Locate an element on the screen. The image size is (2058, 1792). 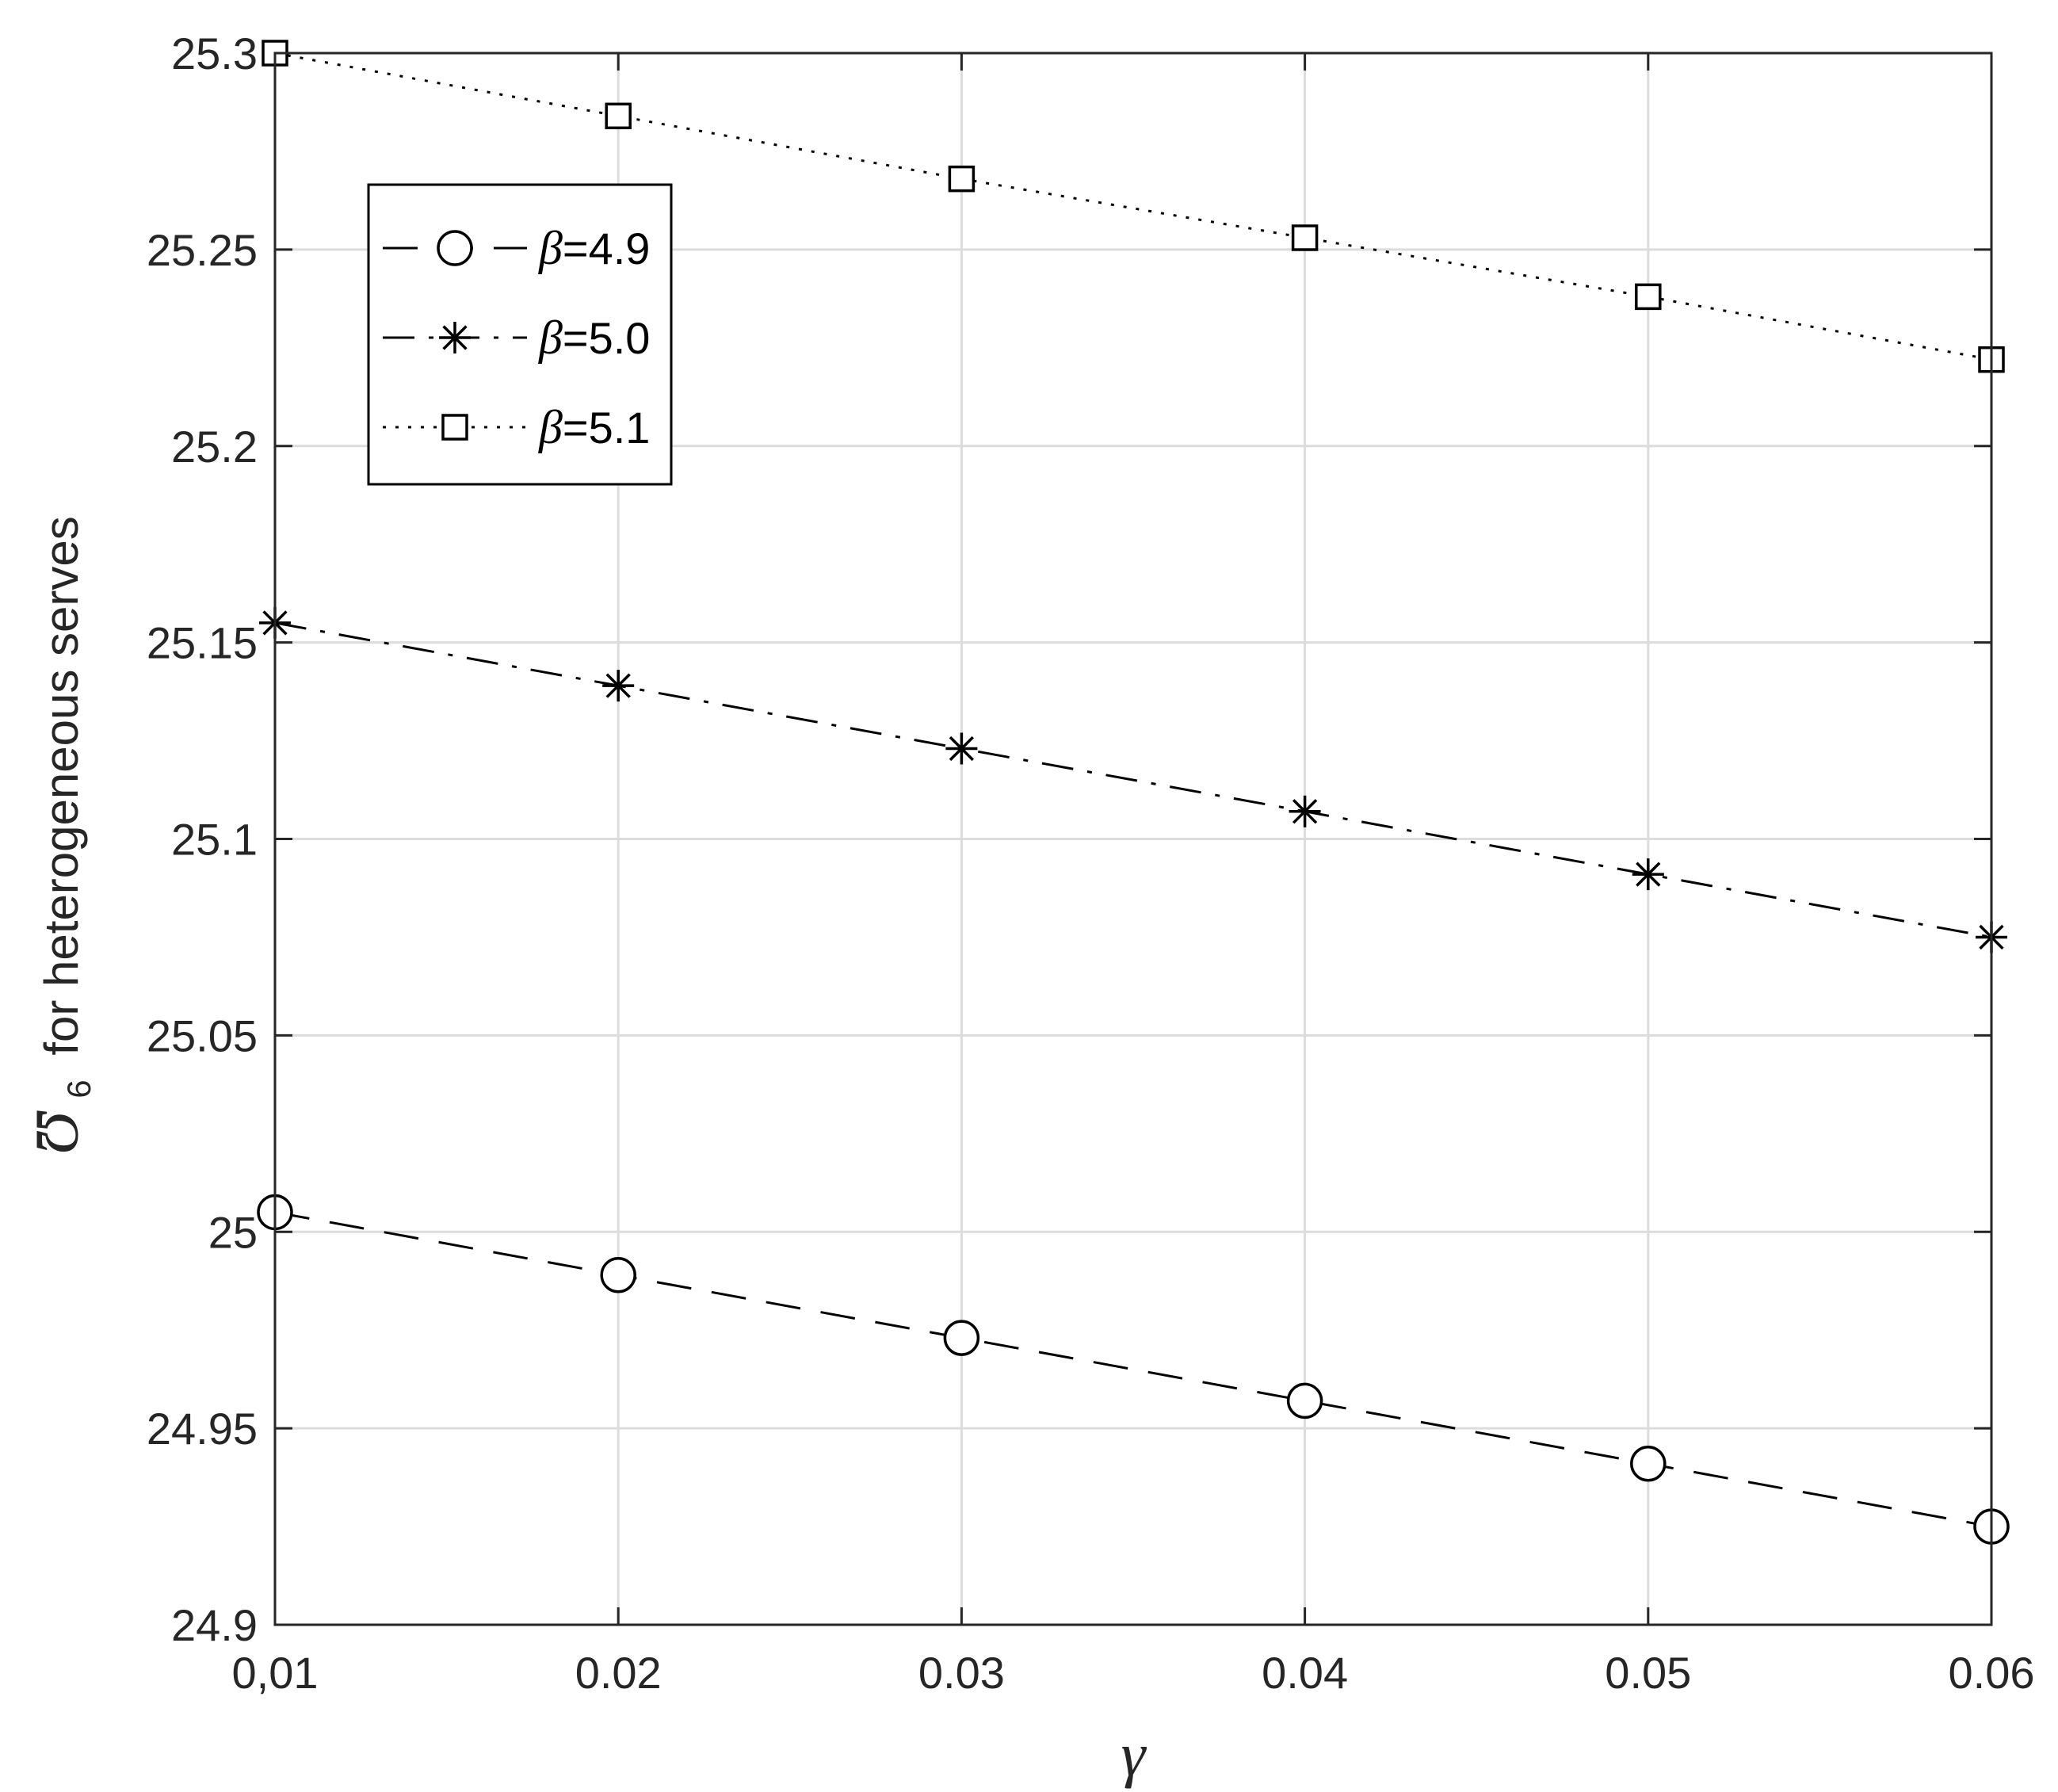
legend-box is located at coordinates (520, 334).